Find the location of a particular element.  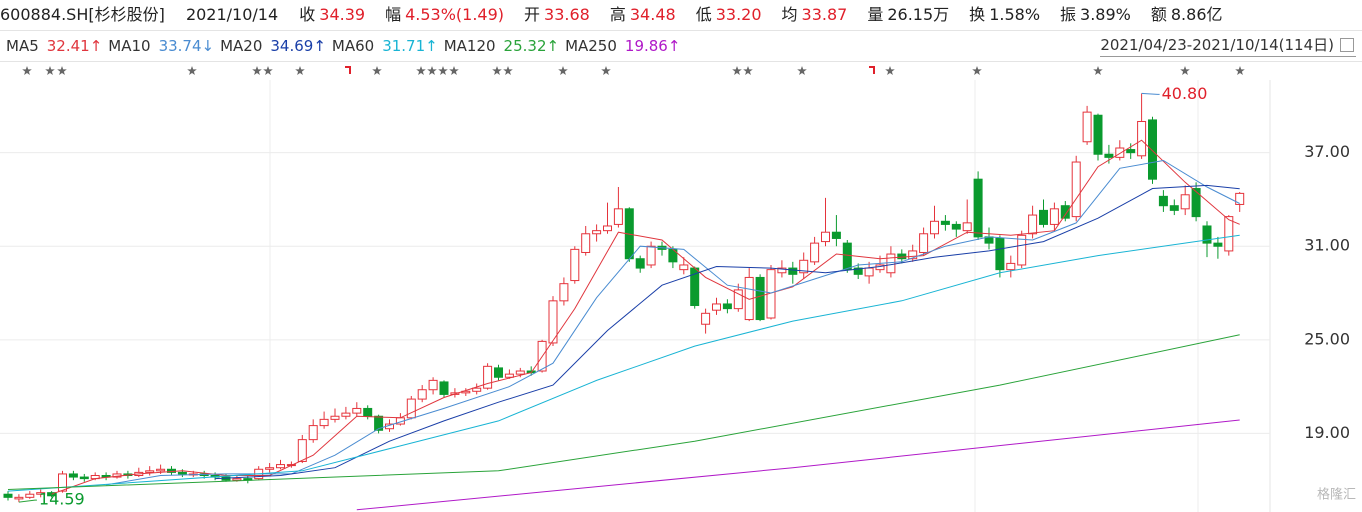

legend-name: MA10 is located at coordinates (129, 46).